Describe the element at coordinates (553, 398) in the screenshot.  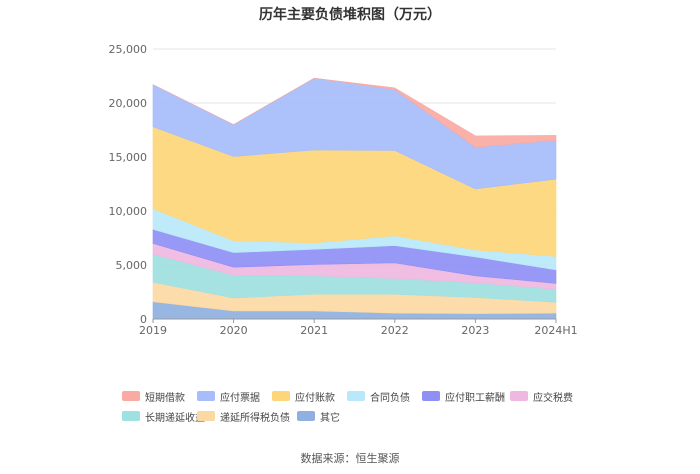
I see `legend-label: 应交税费` at that location.